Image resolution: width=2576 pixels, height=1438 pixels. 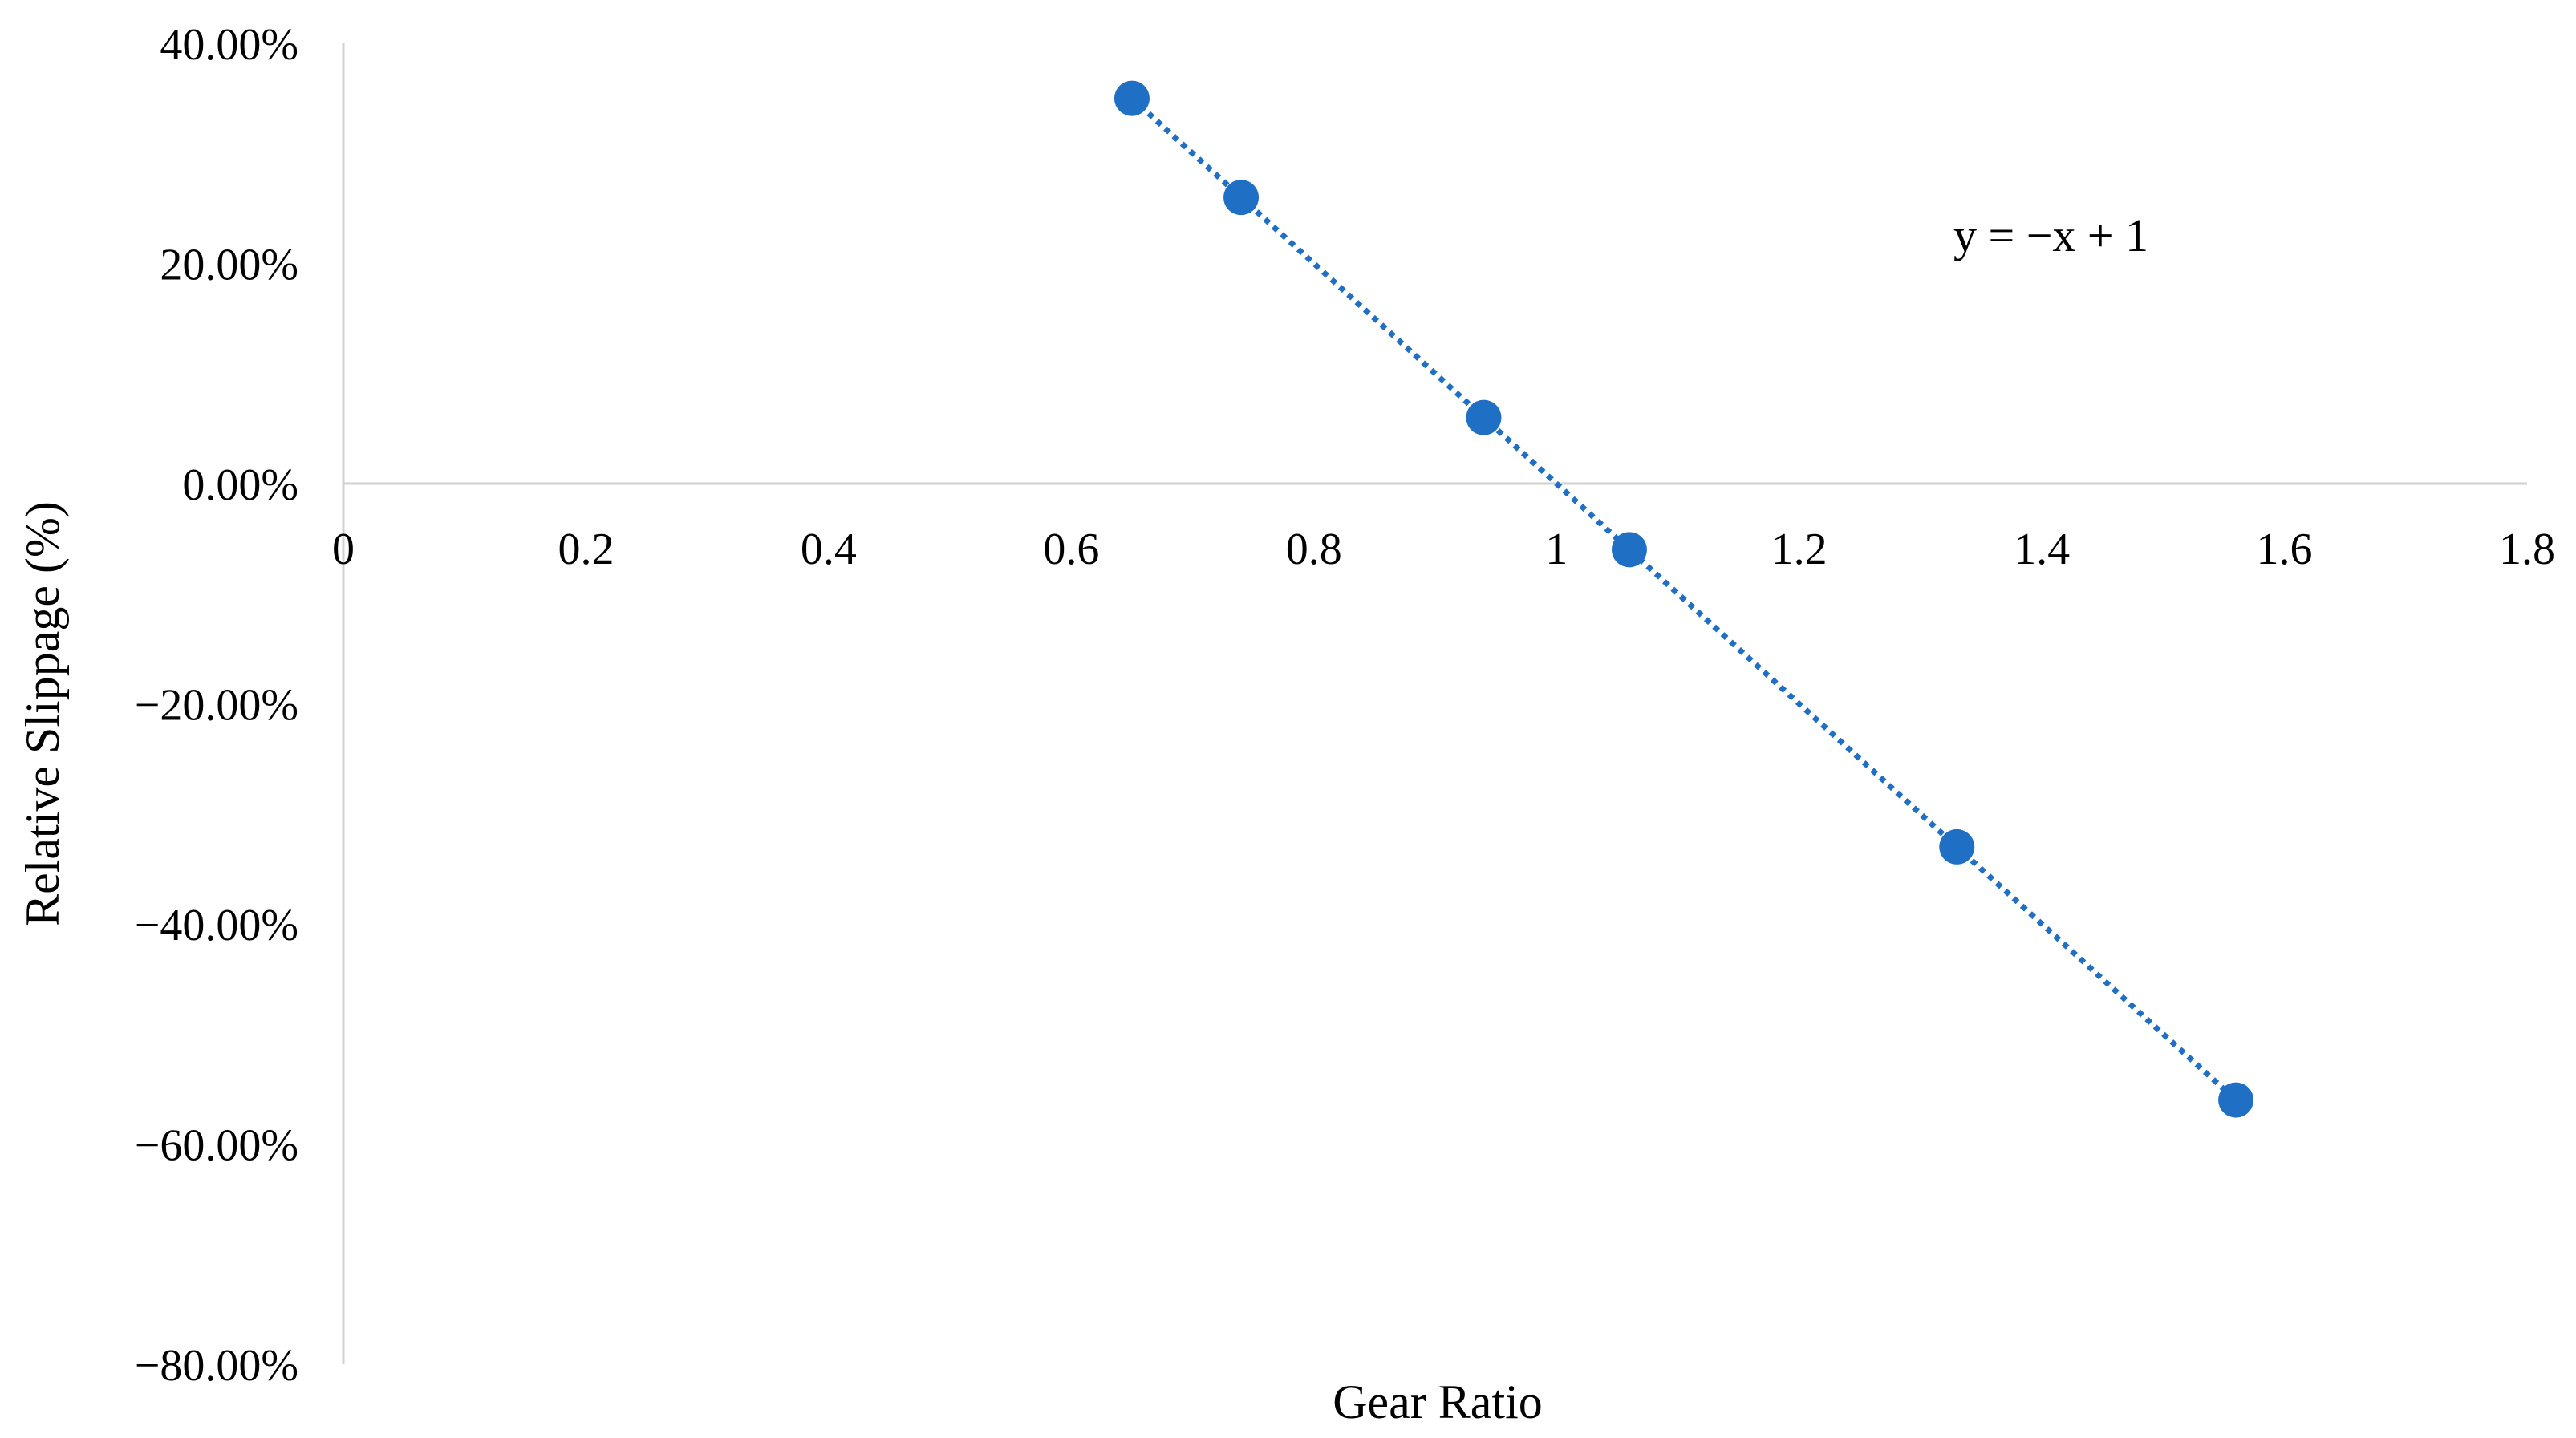 What do you see at coordinates (1443, 549) in the screenshot?
I see `x-tick-labels: 0 0.2 0.4 0.6 0.8 1 1.2 1.4 1.6 1.8` at bounding box center [1443, 549].